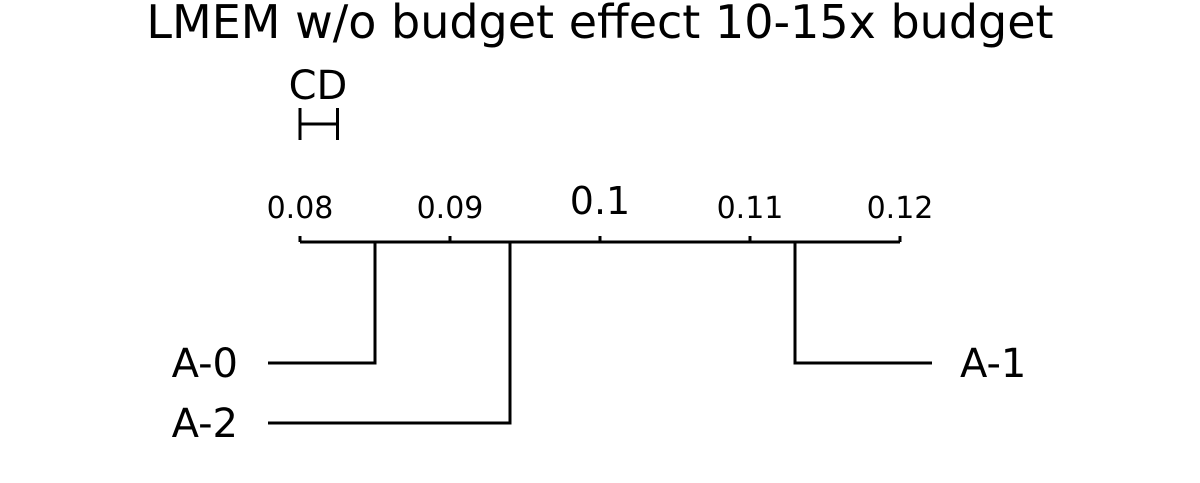 Image resolution: width=1200 pixels, height=483 pixels. I want to click on chart-title: LMEM w/o budget effect 10-15x budget, so click(599, 24).